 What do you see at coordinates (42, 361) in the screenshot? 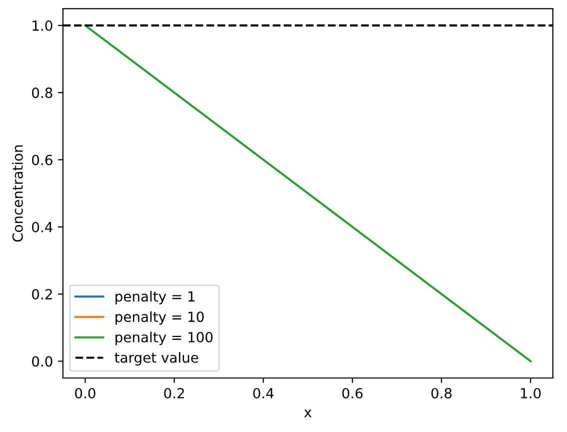
I see `y-tick-label: 0.0` at bounding box center [42, 361].